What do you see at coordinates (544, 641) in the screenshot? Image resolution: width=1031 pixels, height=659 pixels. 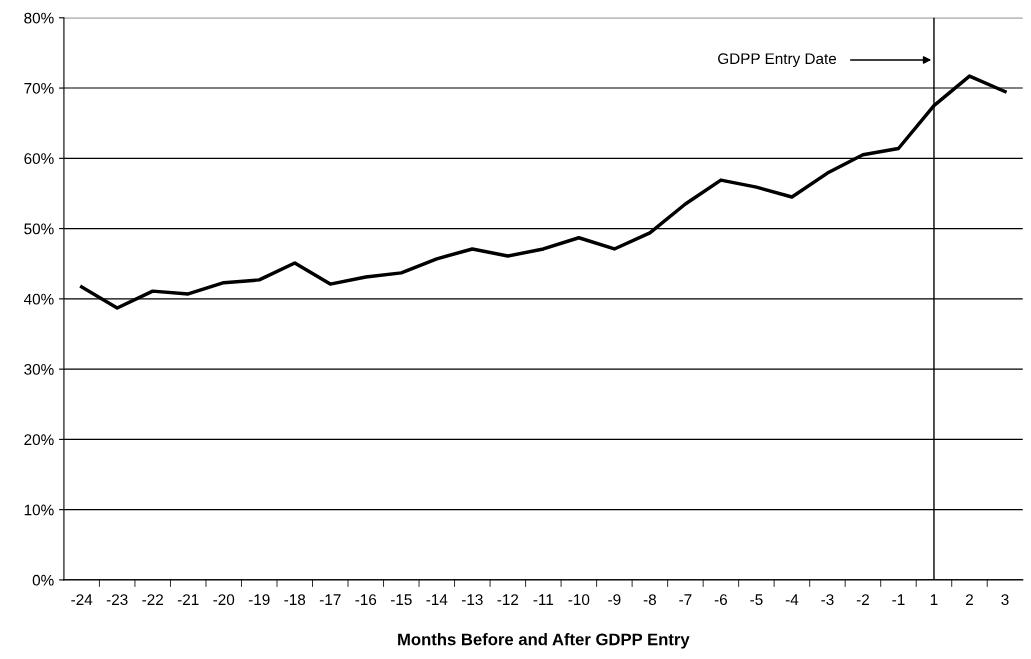 I see `x-axis-title: Months Before and After GDPP Entry` at bounding box center [544, 641].